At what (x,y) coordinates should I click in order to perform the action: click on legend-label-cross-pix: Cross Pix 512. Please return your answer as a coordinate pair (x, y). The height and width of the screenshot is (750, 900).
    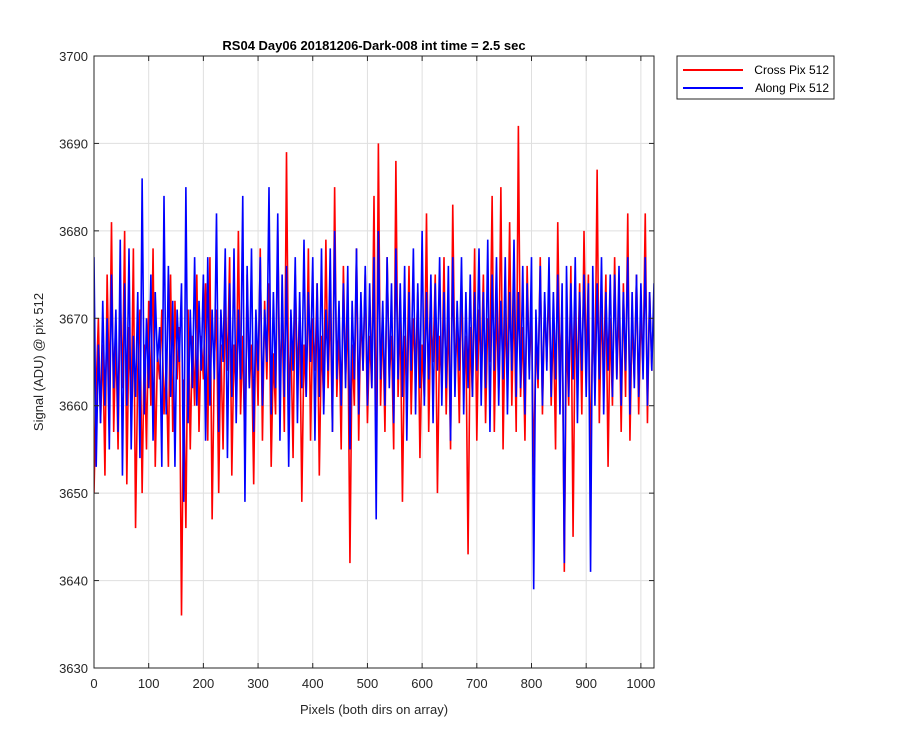
    Looking at the image, I should click on (791, 70).